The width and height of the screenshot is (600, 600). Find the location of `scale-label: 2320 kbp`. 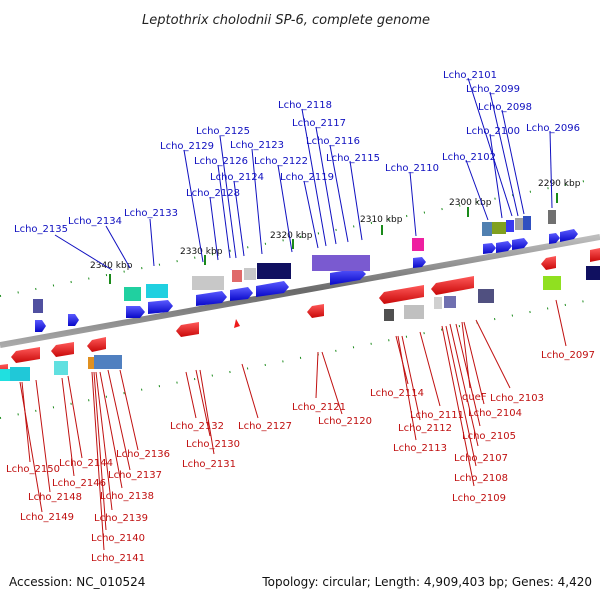

scale-label: 2320 kbp is located at coordinates (291, 236).